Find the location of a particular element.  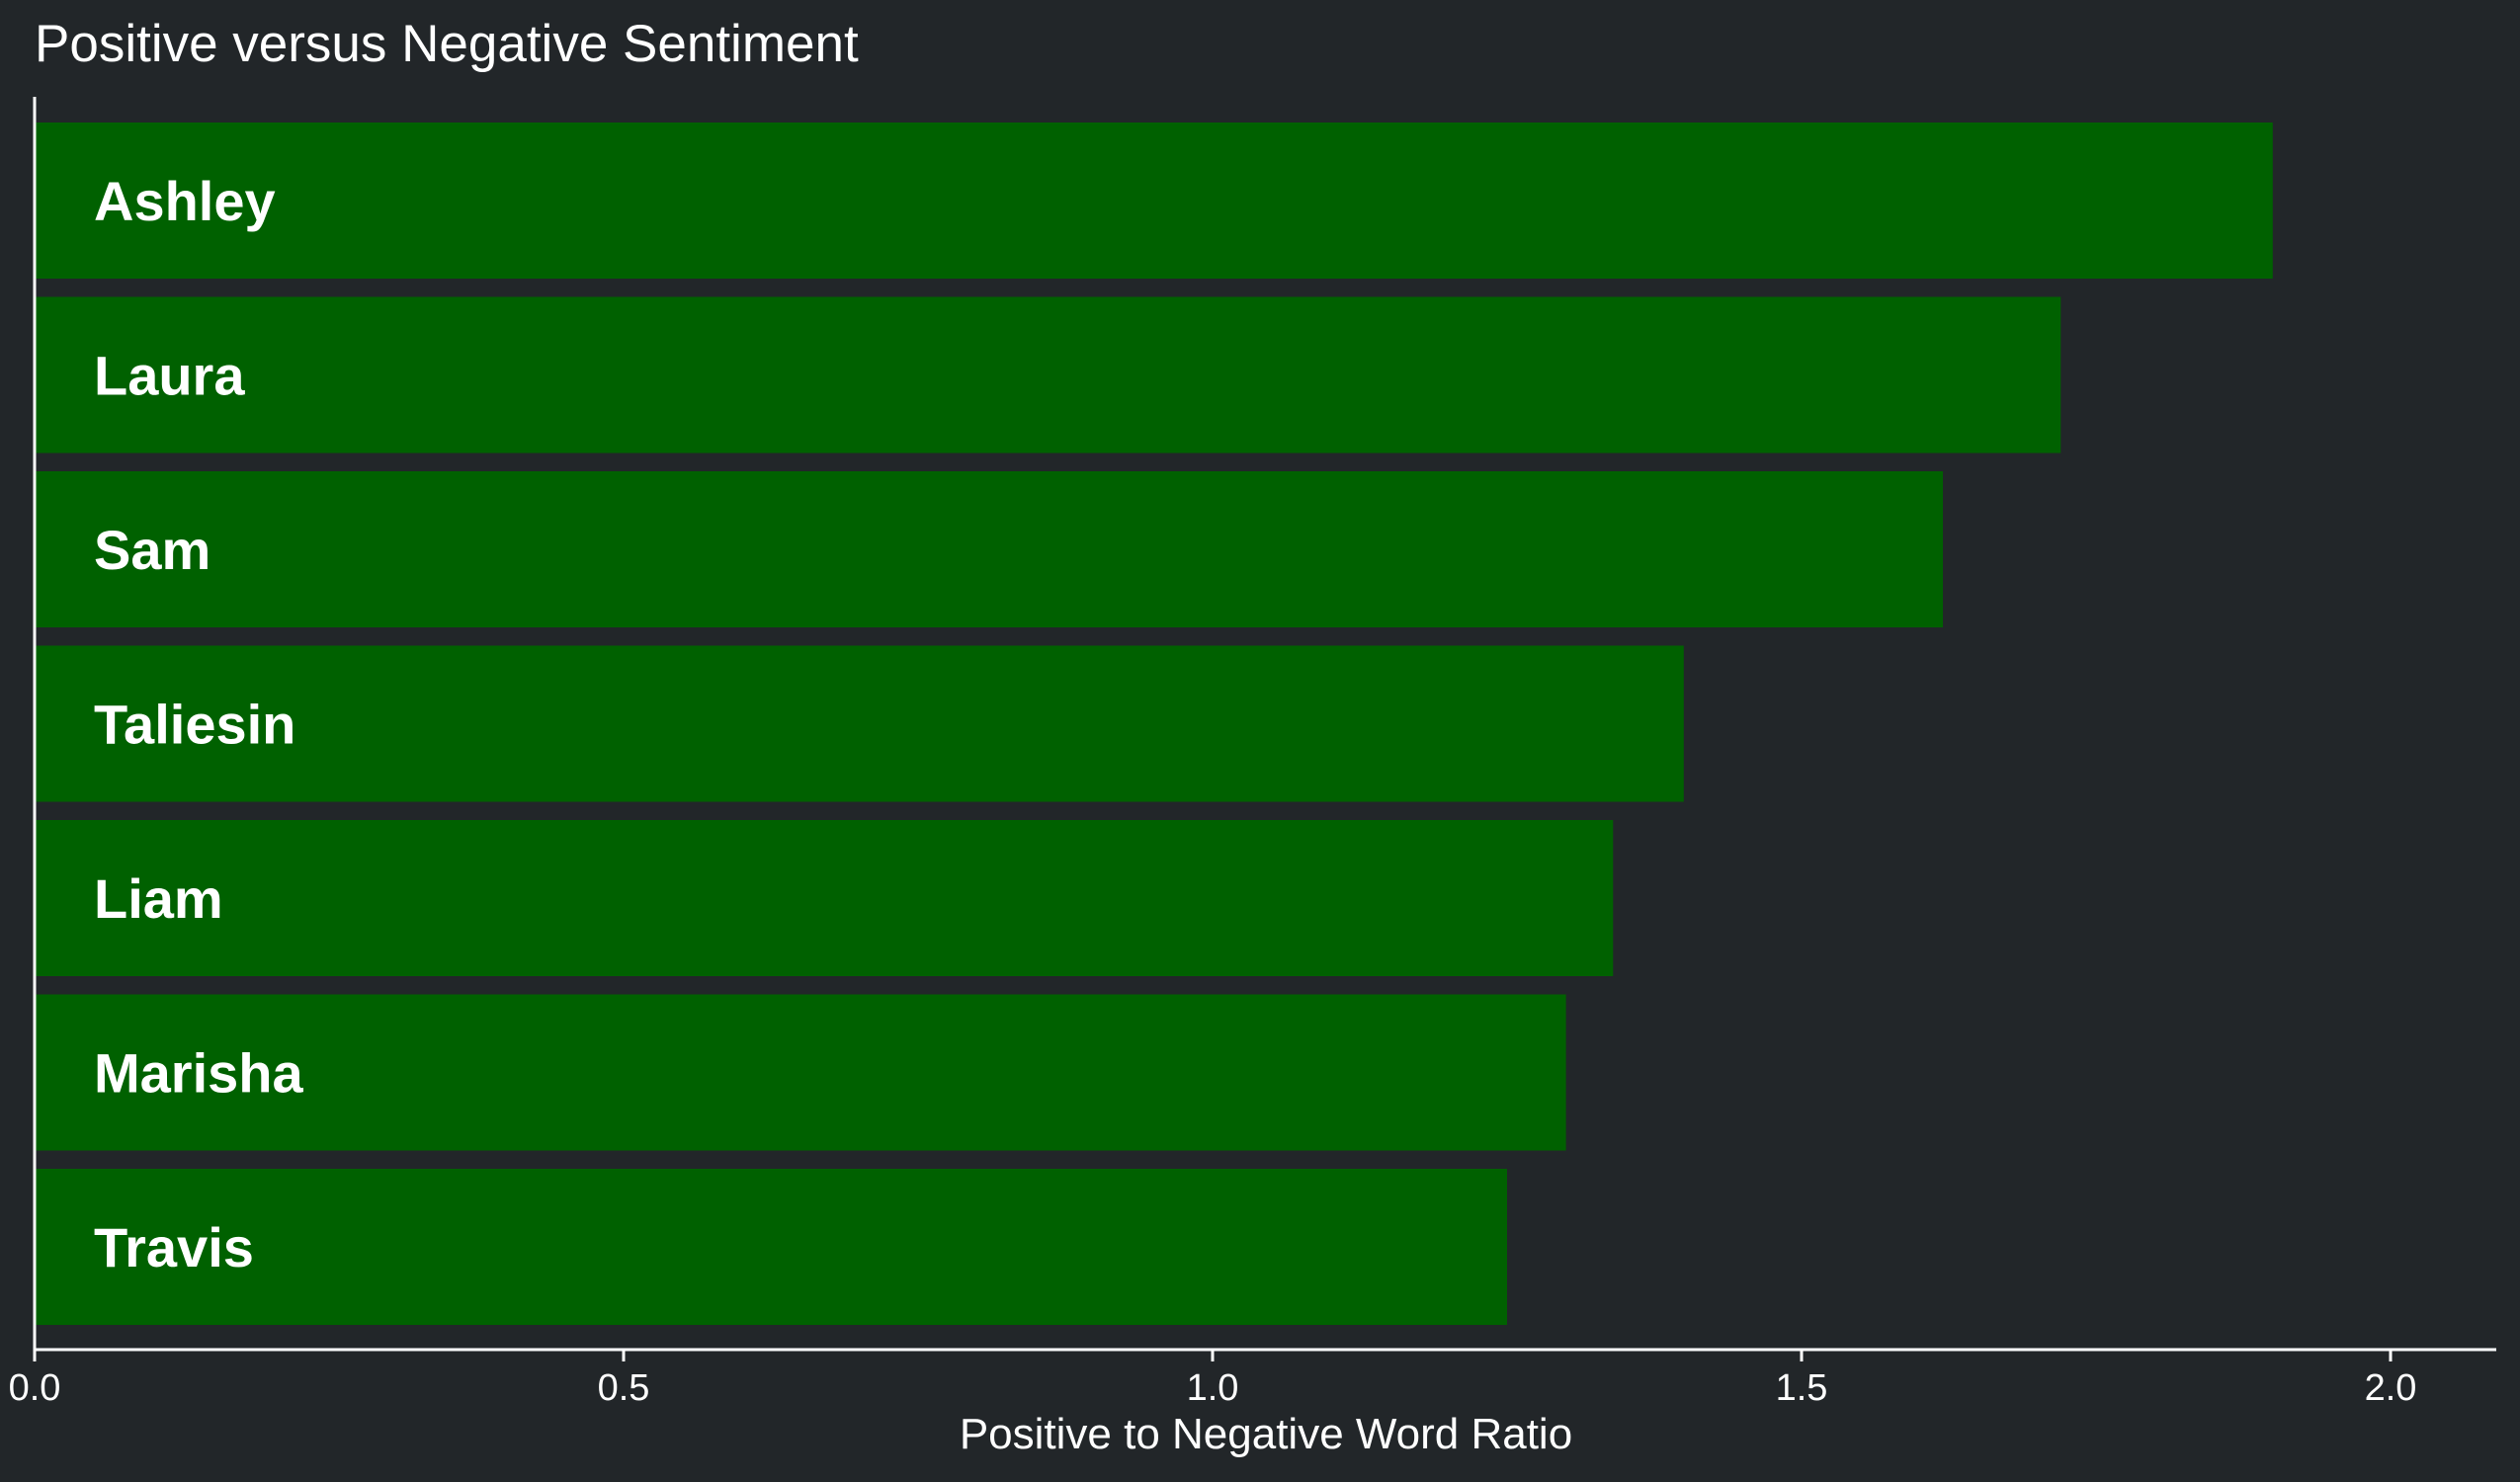

x-tick-label-2: 1.0 is located at coordinates (1213, 1388).